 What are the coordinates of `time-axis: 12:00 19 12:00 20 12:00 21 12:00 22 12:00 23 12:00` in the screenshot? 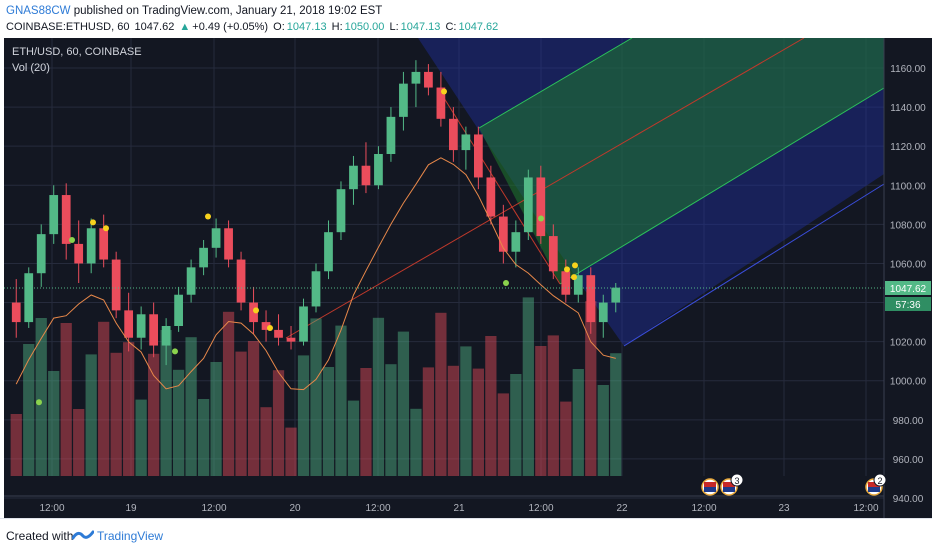 It's located at (458, 508).